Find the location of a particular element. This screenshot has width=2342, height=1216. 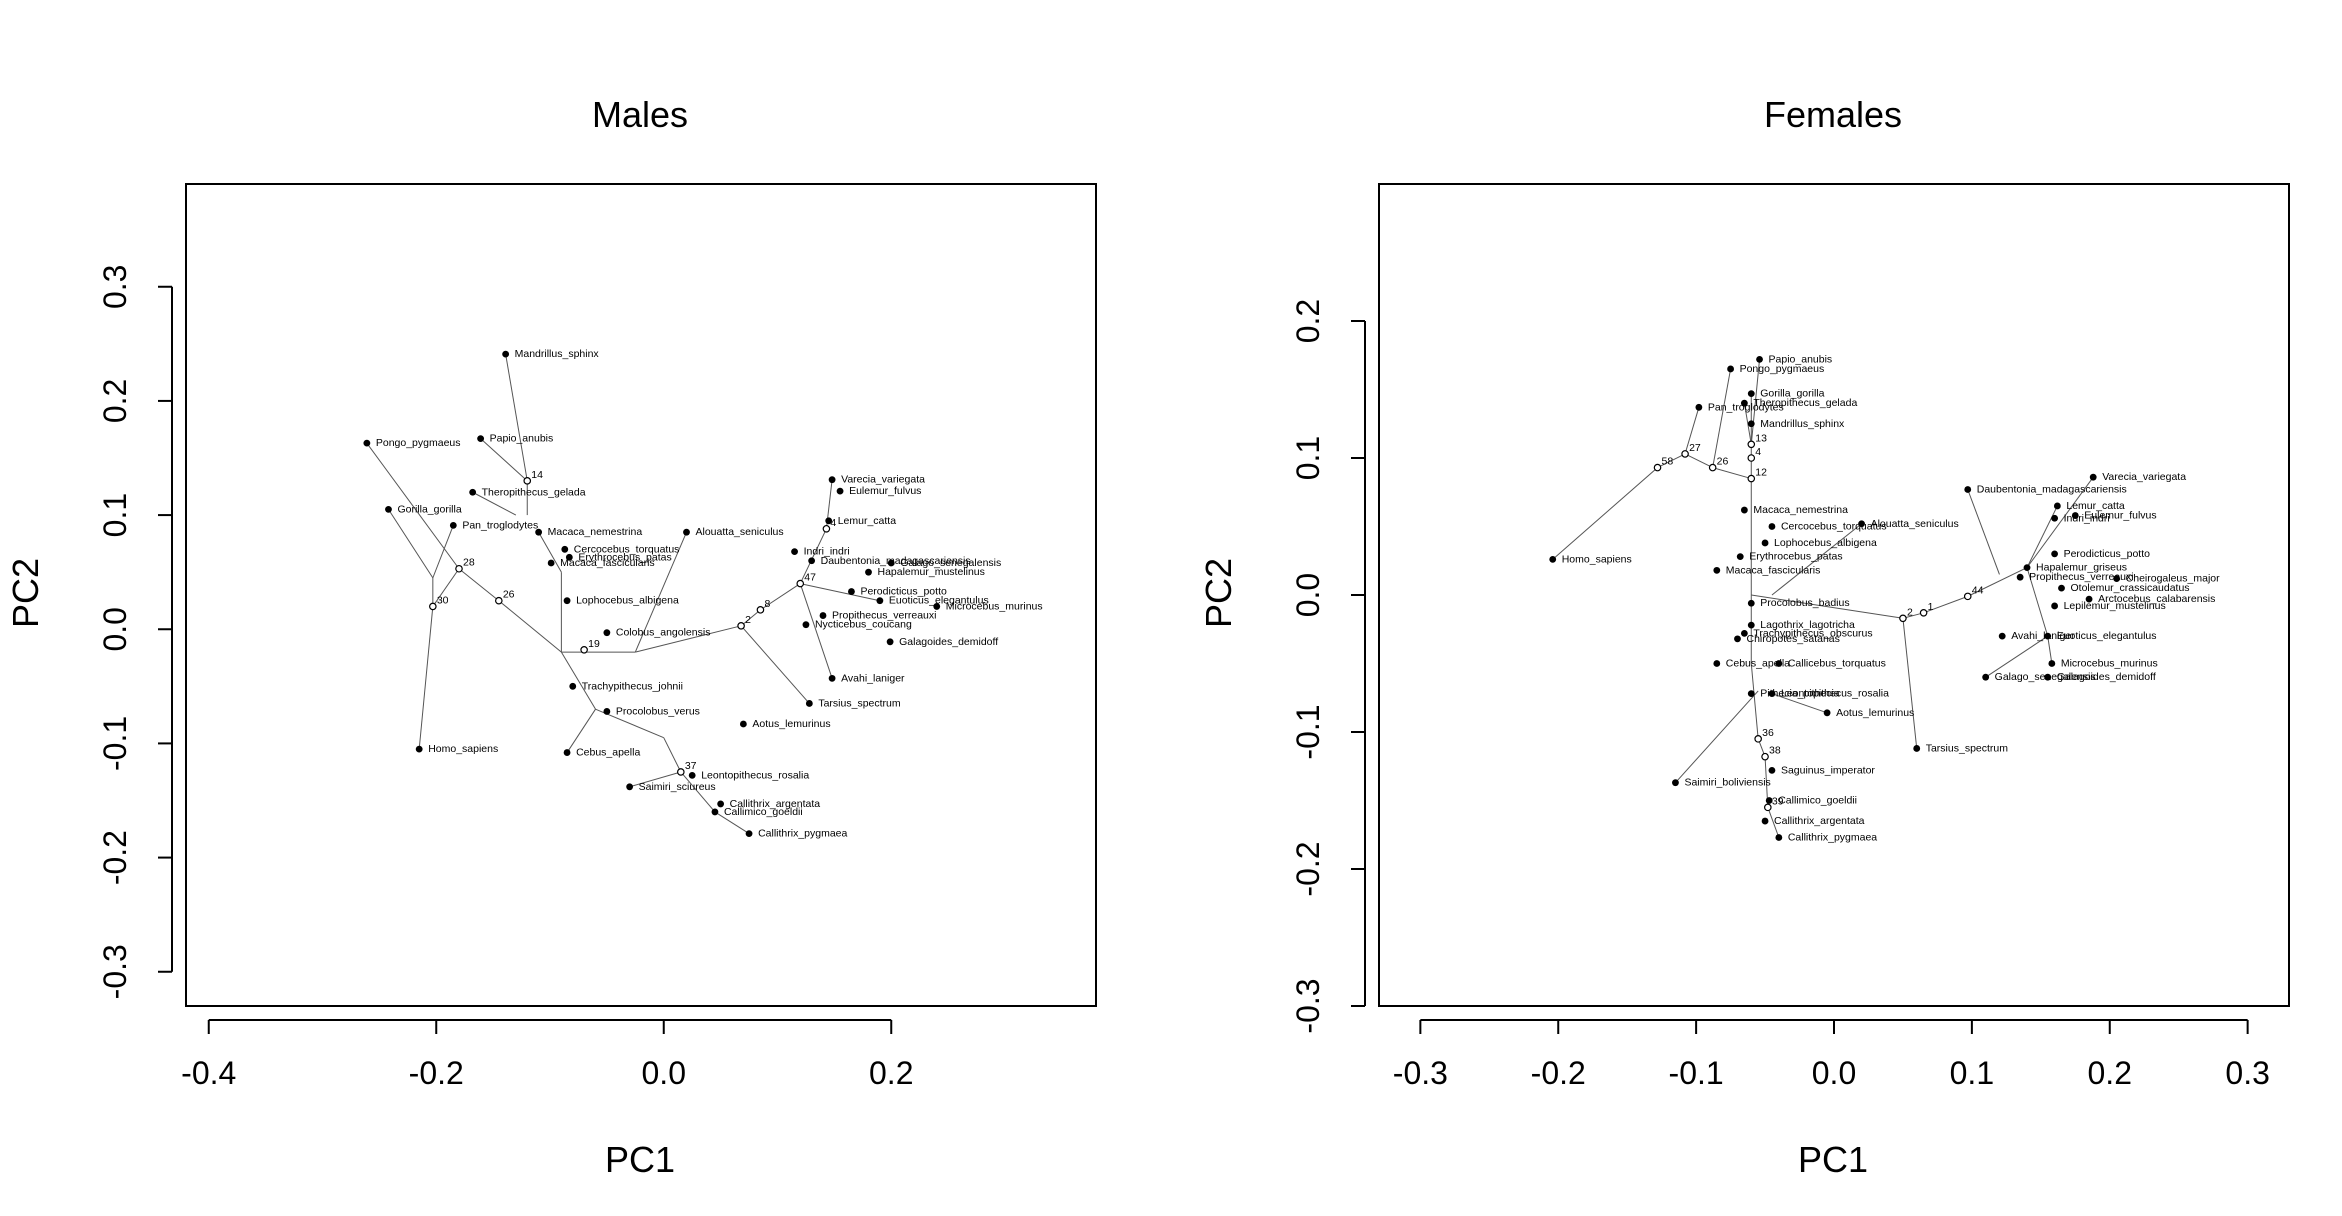

species-label: Trachypithecus_obscurus is located at coordinates (1812, 633).